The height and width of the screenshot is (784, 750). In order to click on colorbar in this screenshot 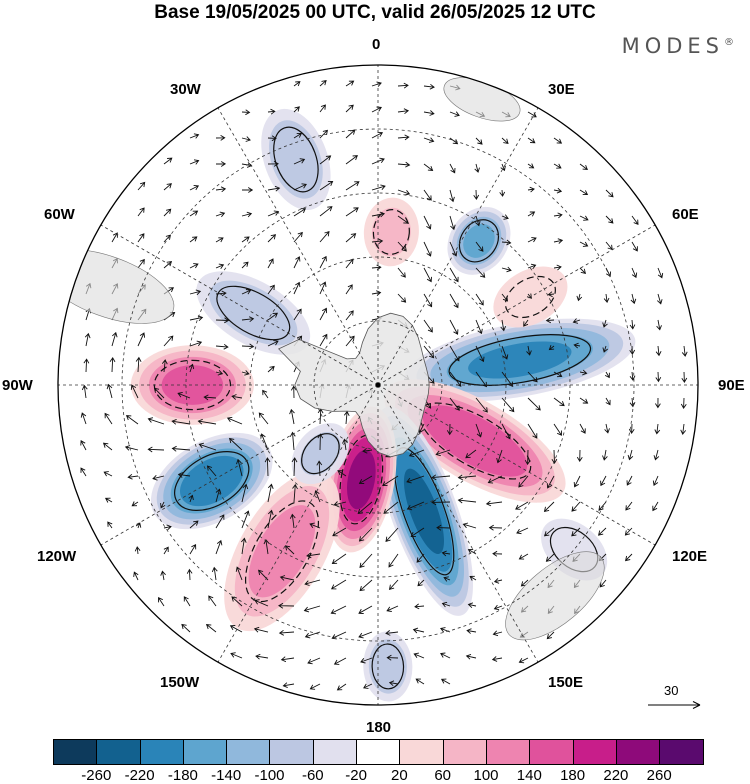, I will do `click(379, 752)`.